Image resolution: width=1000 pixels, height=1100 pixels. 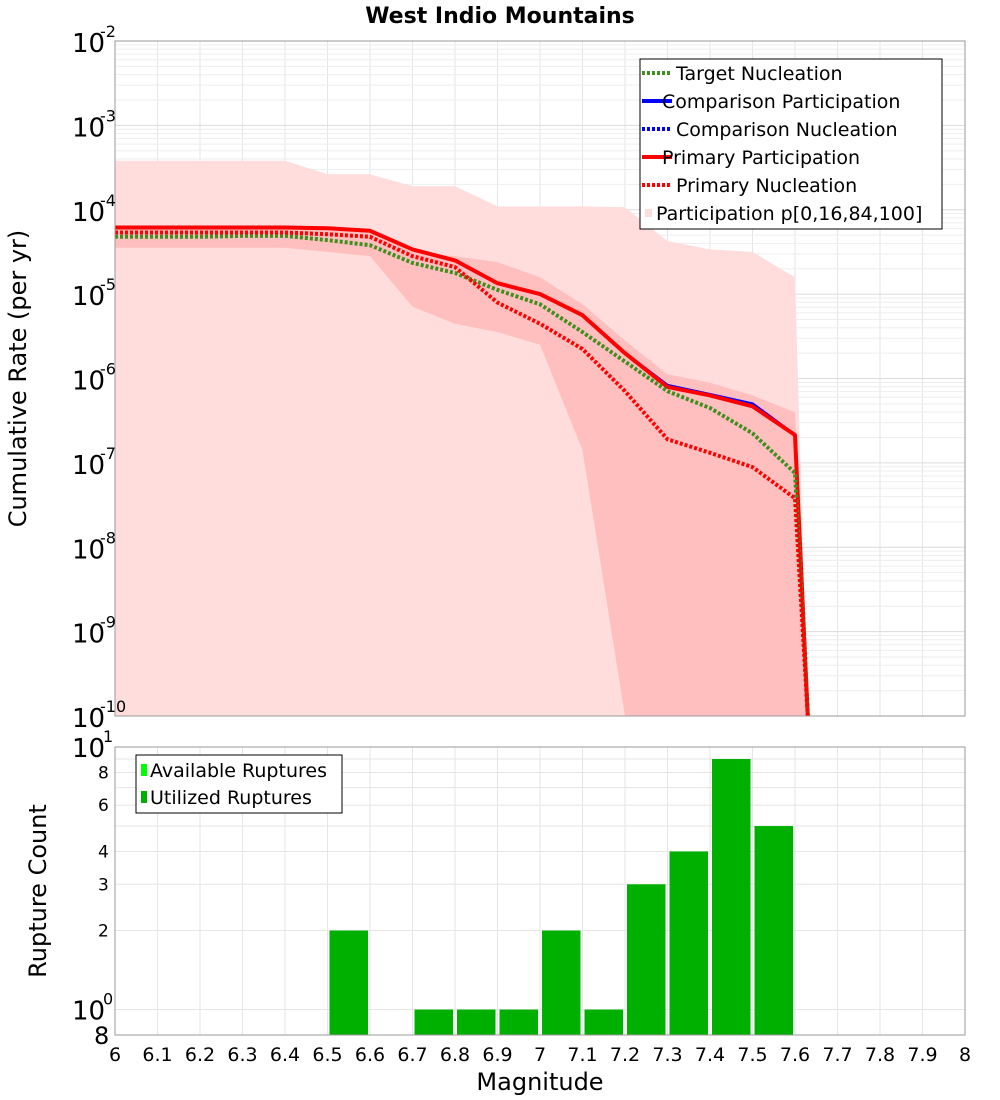 I want to click on magnitude-tick-label: 6.4, so click(x=285, y=1055).